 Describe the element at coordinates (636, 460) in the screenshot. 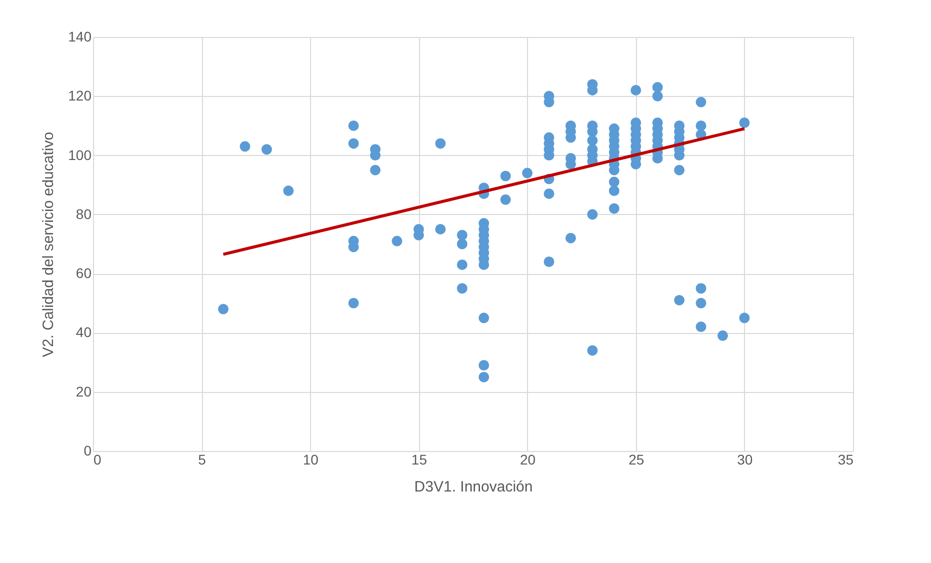

I see `x-tick-label: 25` at that location.